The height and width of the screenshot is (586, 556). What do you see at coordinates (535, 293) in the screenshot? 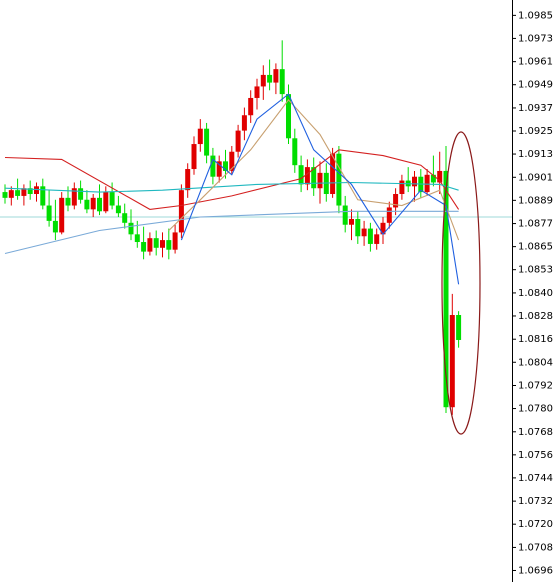
I see `y-tick-label: 1.0840` at bounding box center [535, 293].